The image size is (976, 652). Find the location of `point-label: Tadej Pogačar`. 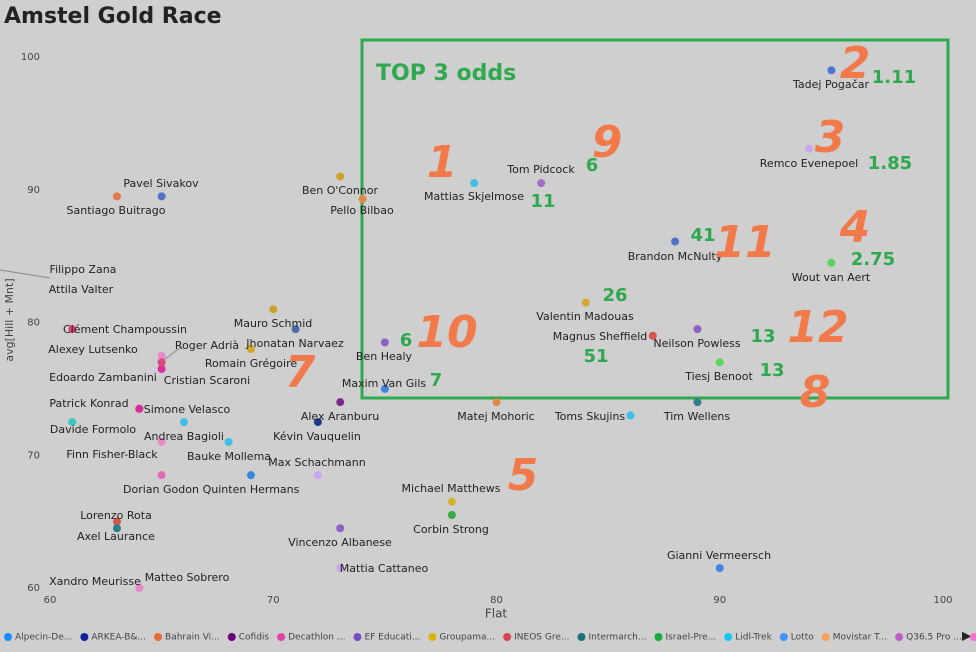

point-label: Tadej Pogačar is located at coordinates (830, 84).